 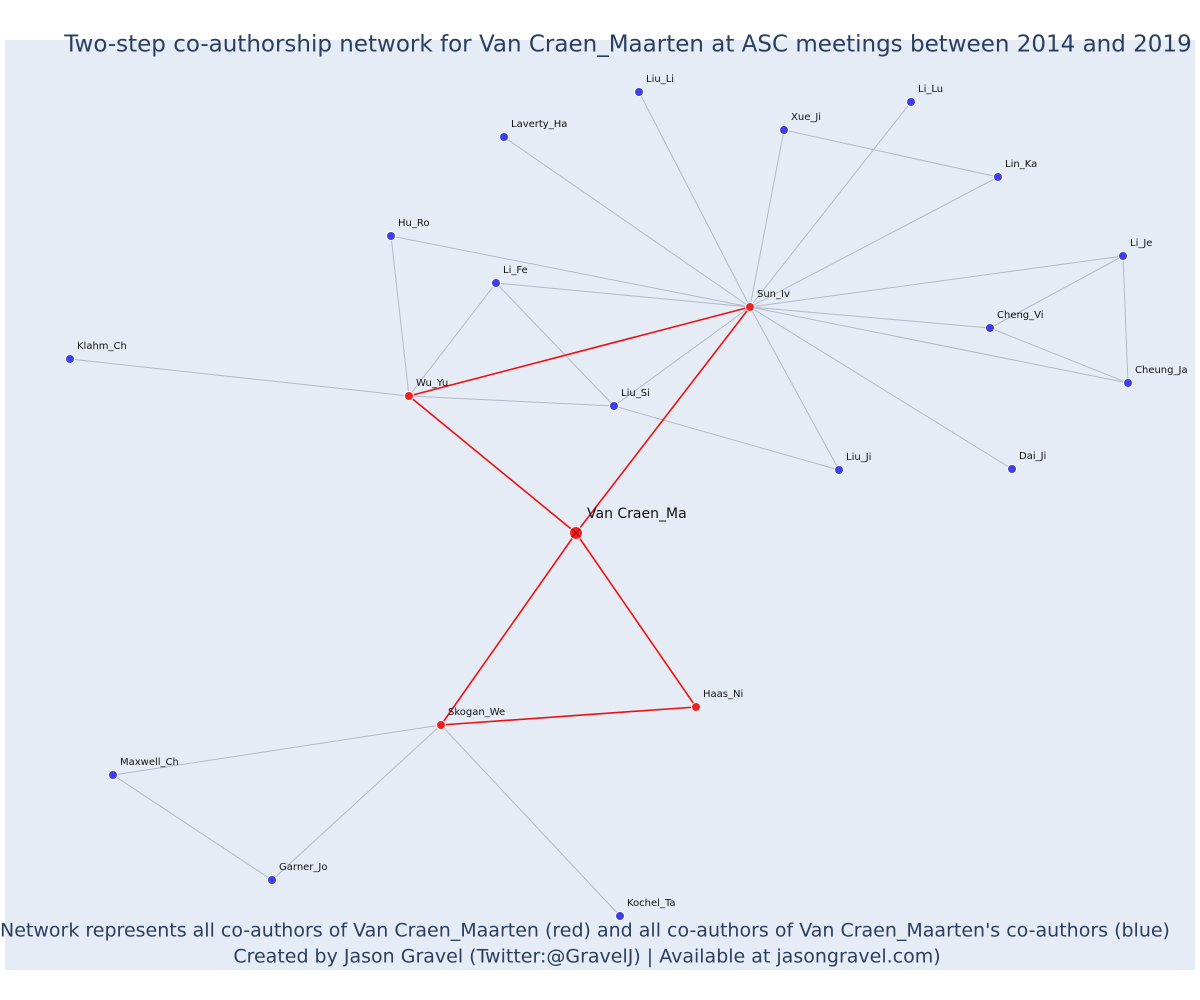 I want to click on node-label: Xue_Ji, so click(x=806, y=117).